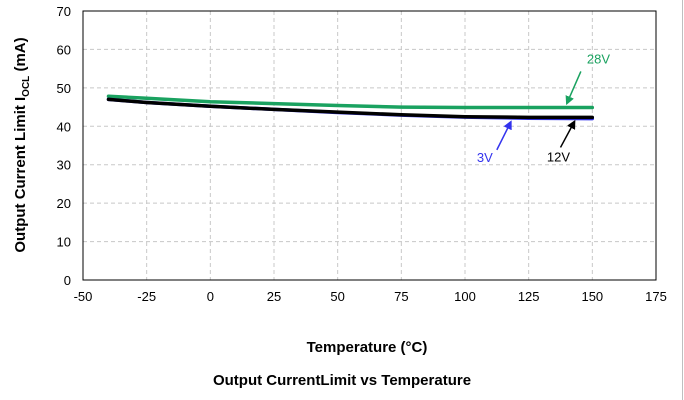 This screenshot has height=400, width=684. I want to click on x-tick-label: 100, so click(465, 296).